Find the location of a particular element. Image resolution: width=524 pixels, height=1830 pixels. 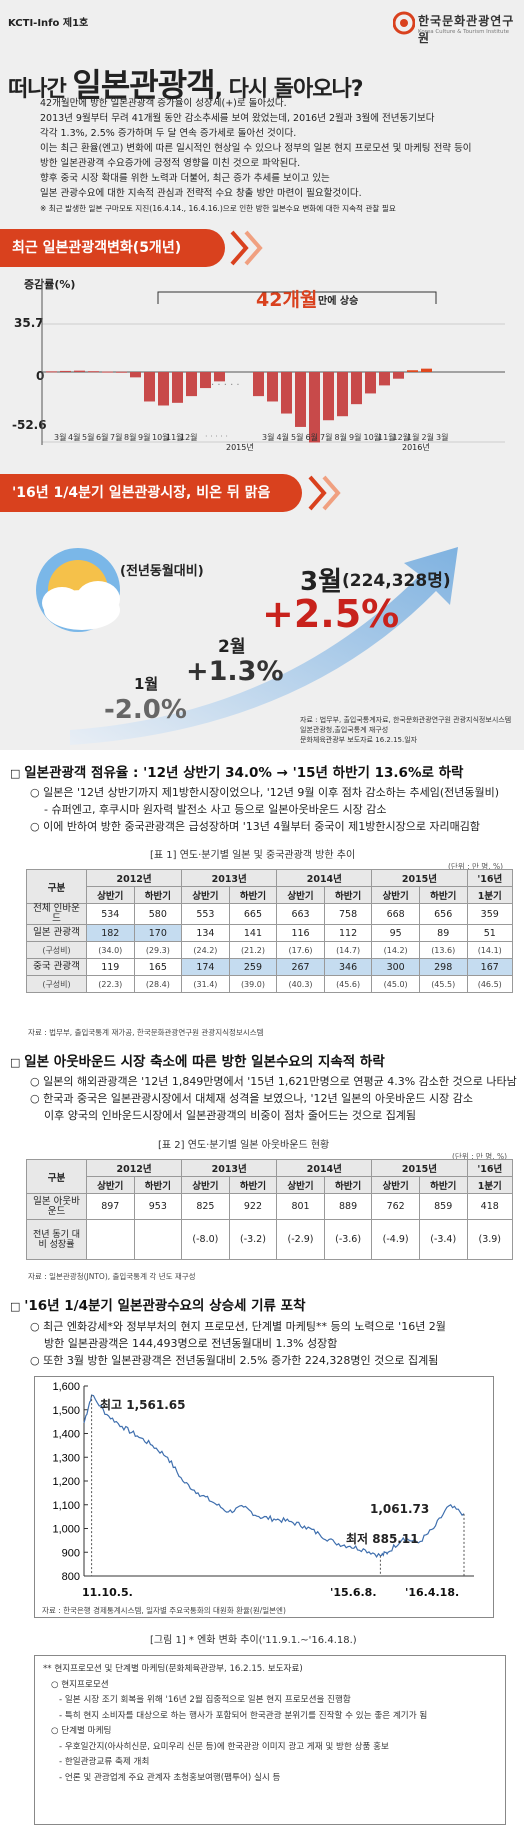

fx-ytick-label: 800 is located at coordinates (71, 1577).